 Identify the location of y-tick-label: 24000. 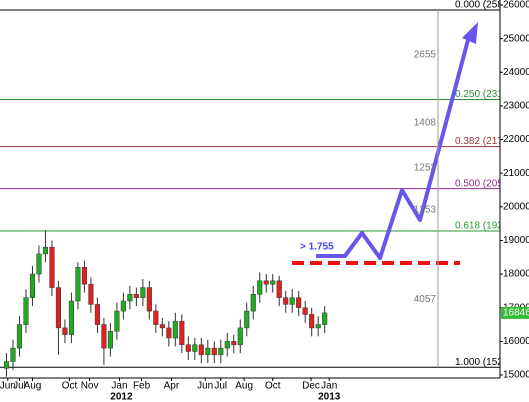
(516, 72).